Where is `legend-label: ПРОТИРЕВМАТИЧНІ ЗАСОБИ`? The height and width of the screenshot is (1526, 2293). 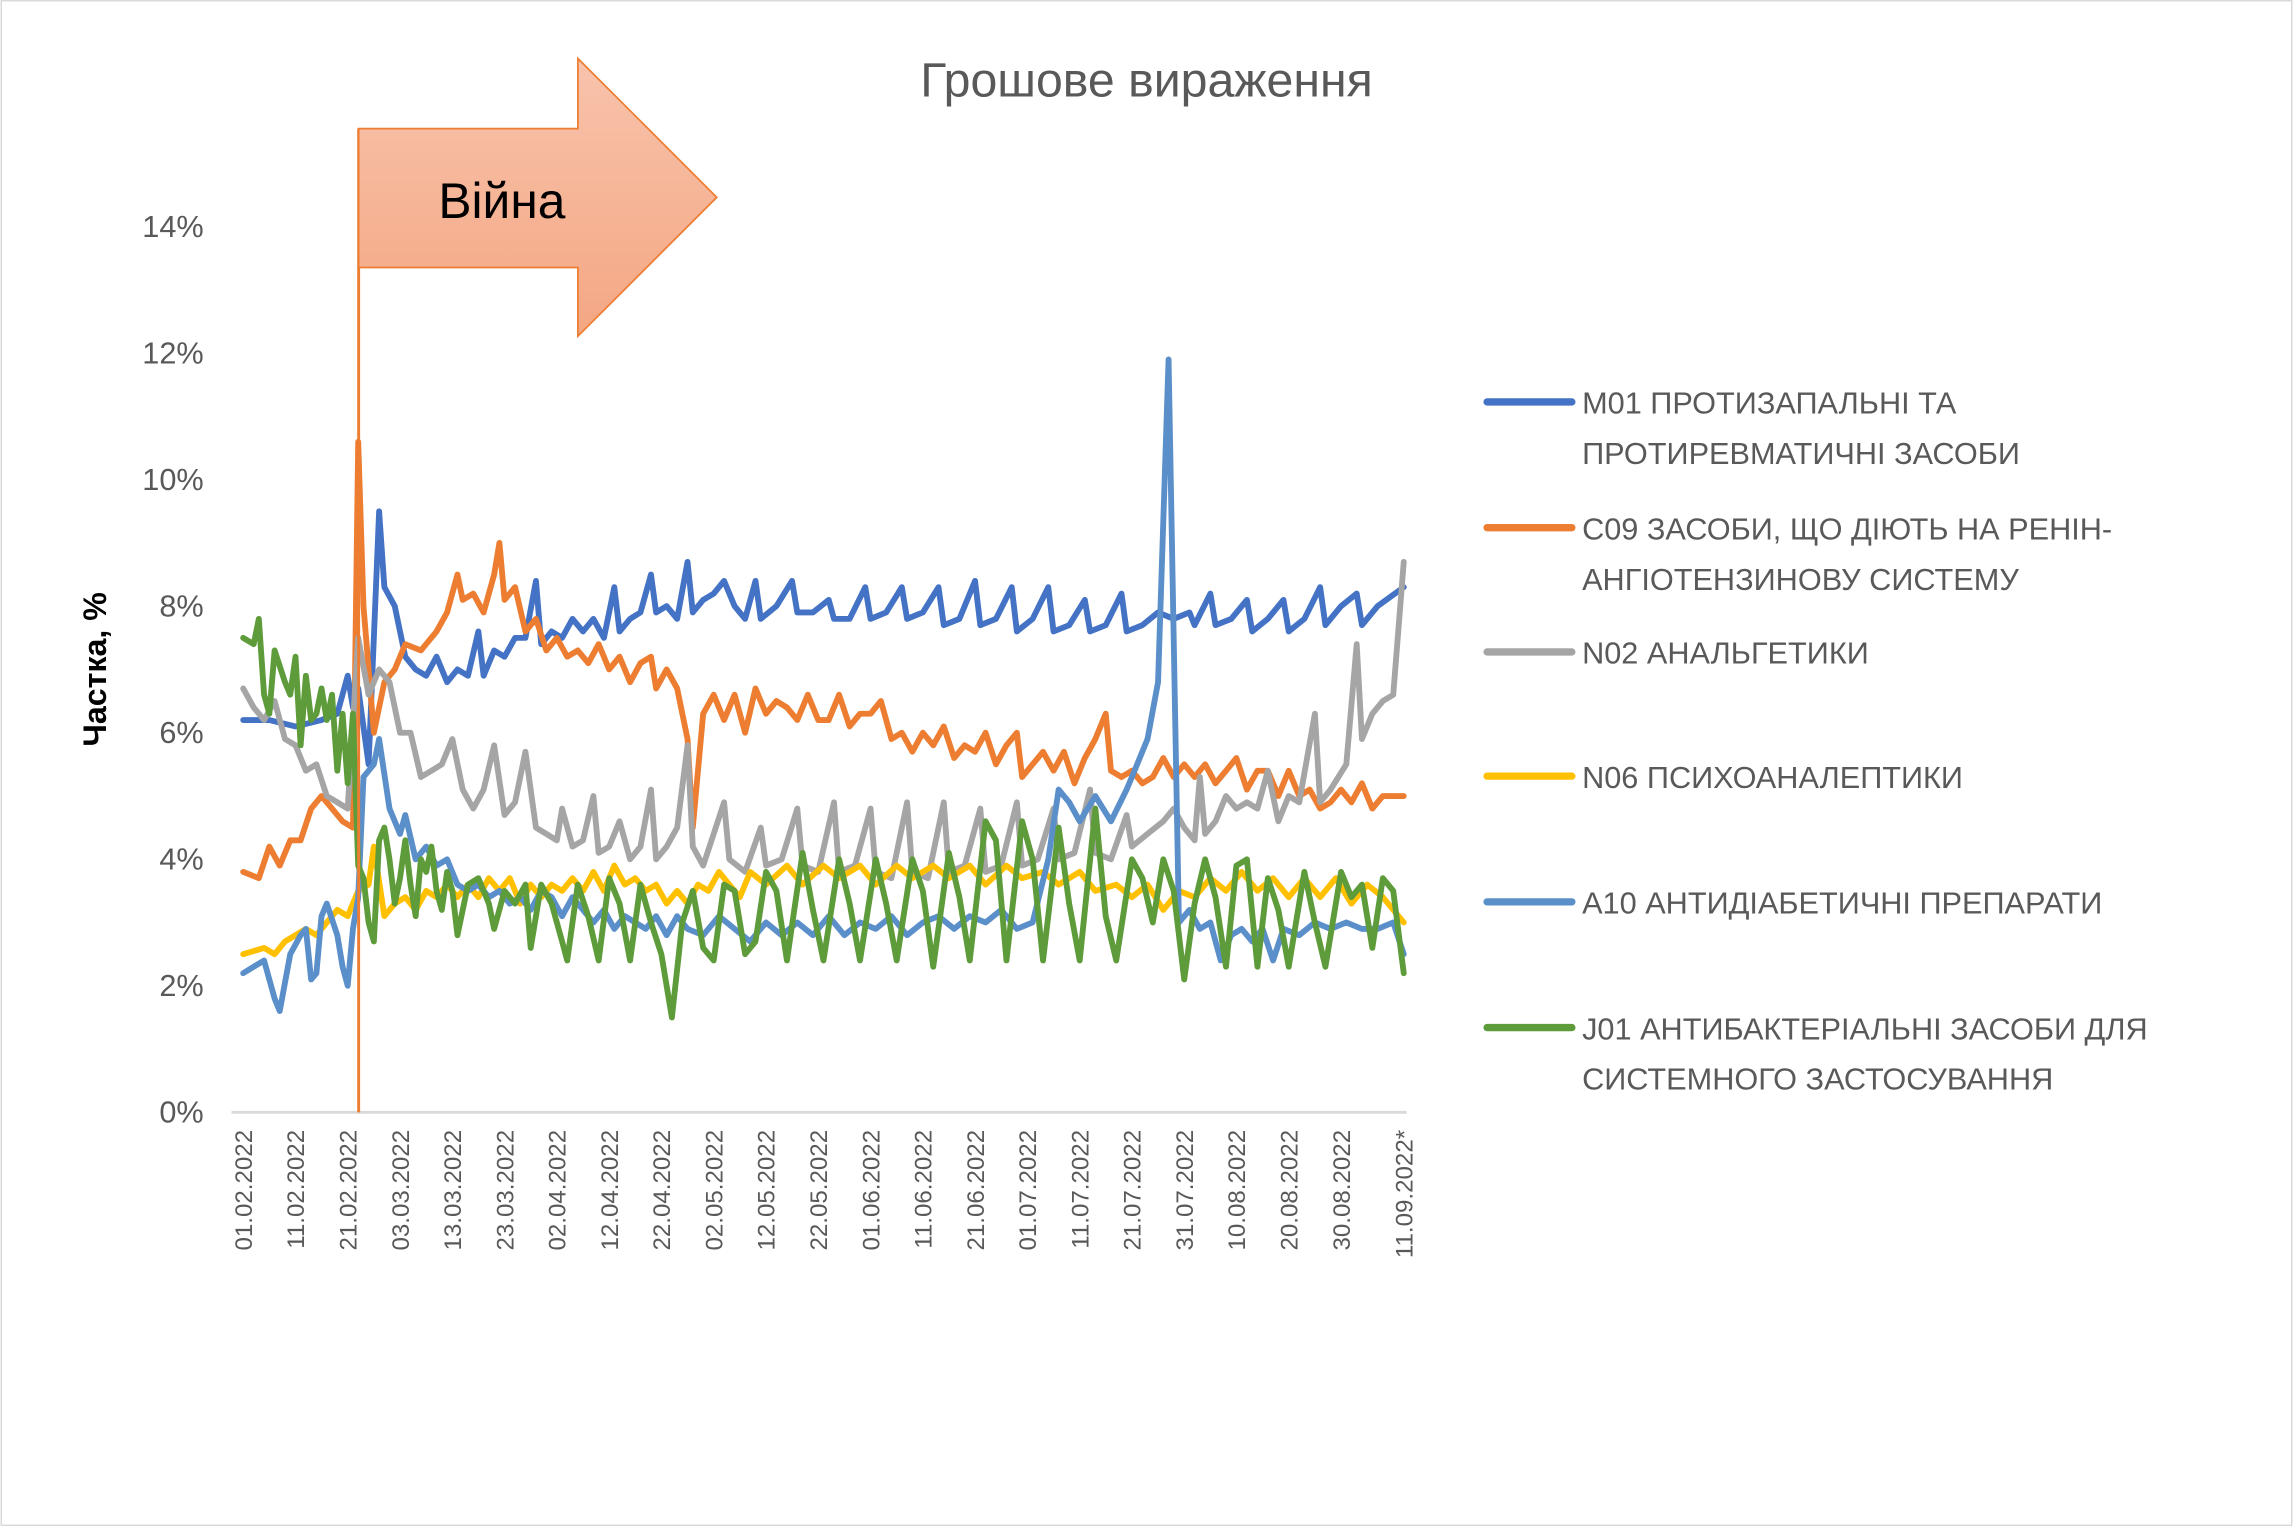
legend-label: ПРОТИРЕВМАТИЧНІ ЗАСОБИ is located at coordinates (1801, 453).